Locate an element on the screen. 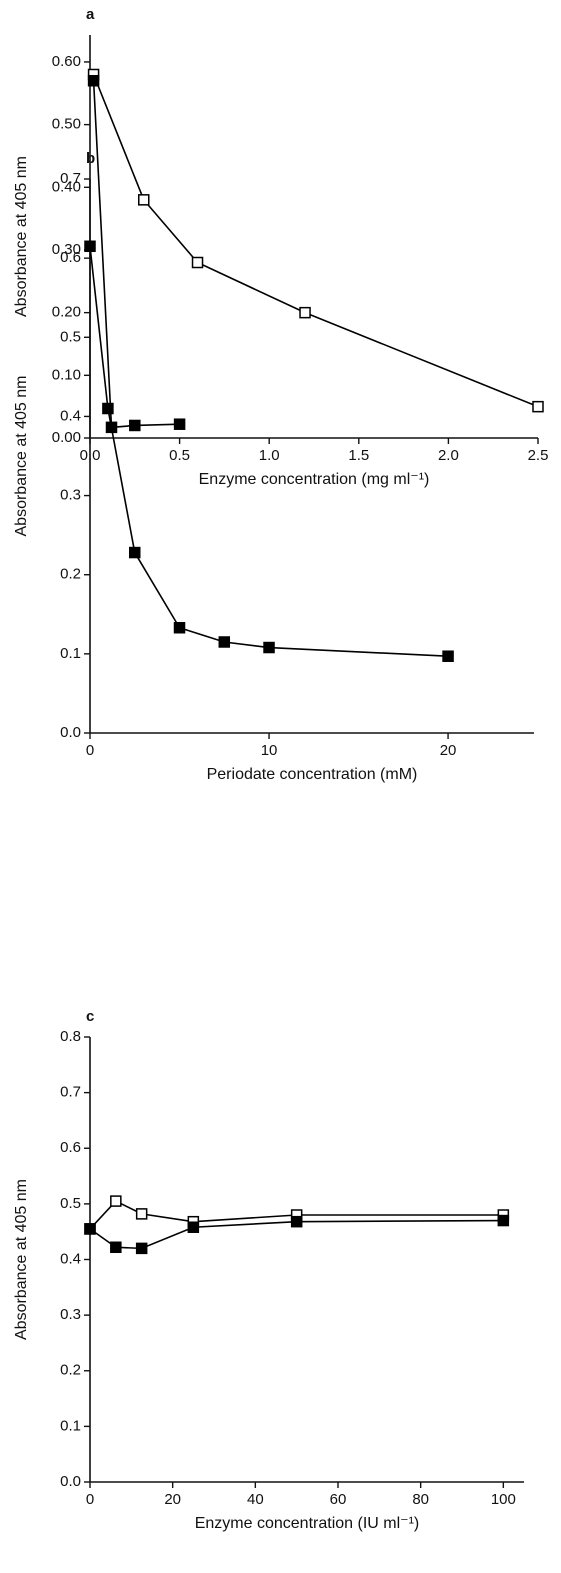  x-tick-label: 10 is located at coordinates (269, 750).